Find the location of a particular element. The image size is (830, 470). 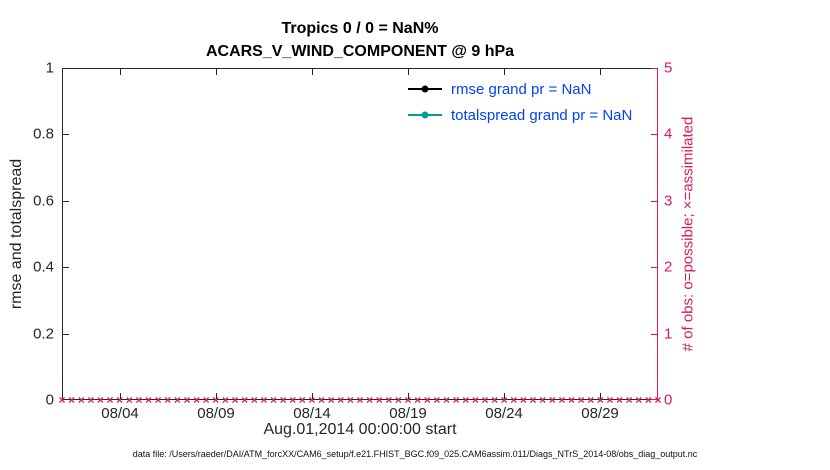

totalspread-marker-dot is located at coordinates (425, 115).